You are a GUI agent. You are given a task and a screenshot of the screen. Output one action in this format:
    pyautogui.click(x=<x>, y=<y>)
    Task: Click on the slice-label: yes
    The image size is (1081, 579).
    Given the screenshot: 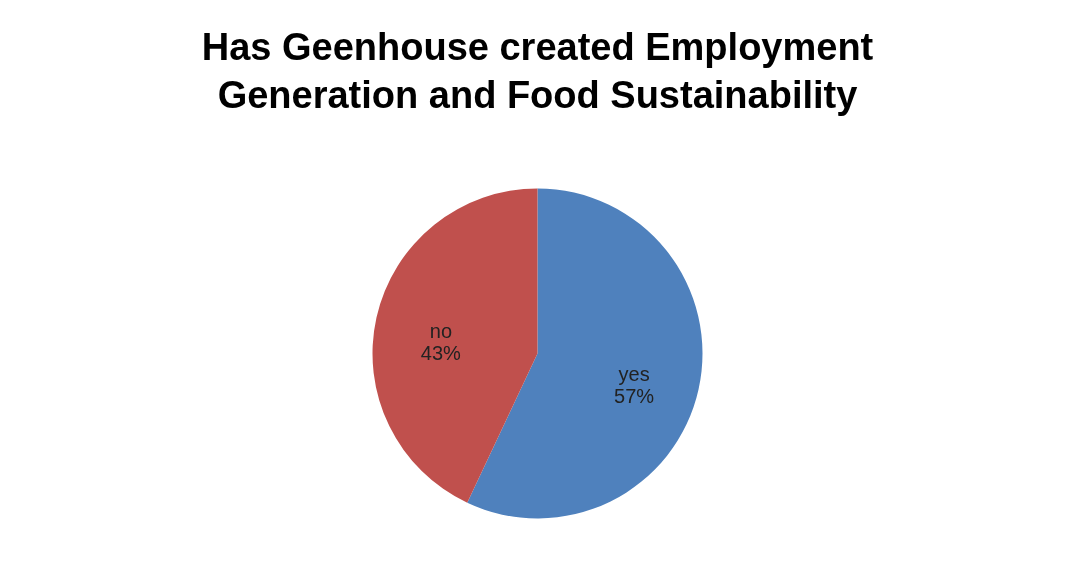 What is the action you would take?
    pyautogui.click(x=634, y=374)
    